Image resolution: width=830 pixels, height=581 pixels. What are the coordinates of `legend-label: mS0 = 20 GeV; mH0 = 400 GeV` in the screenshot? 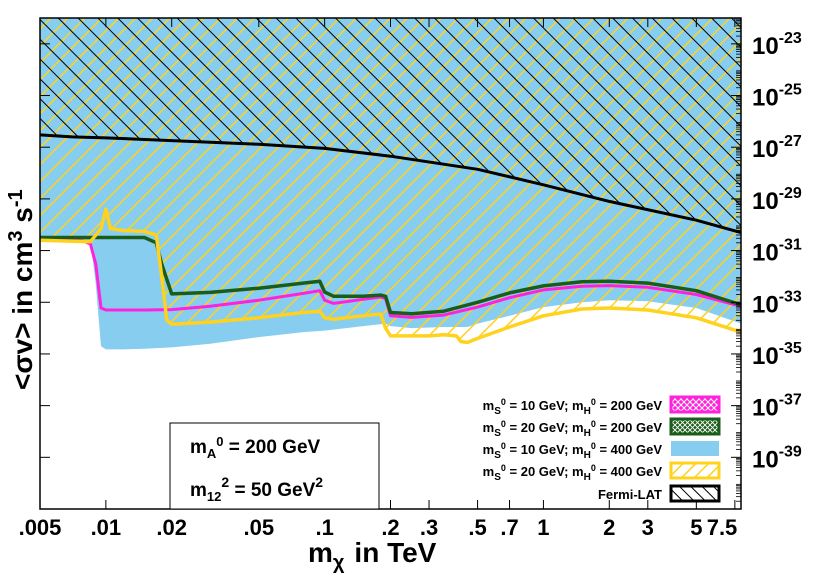 It's located at (573, 473).